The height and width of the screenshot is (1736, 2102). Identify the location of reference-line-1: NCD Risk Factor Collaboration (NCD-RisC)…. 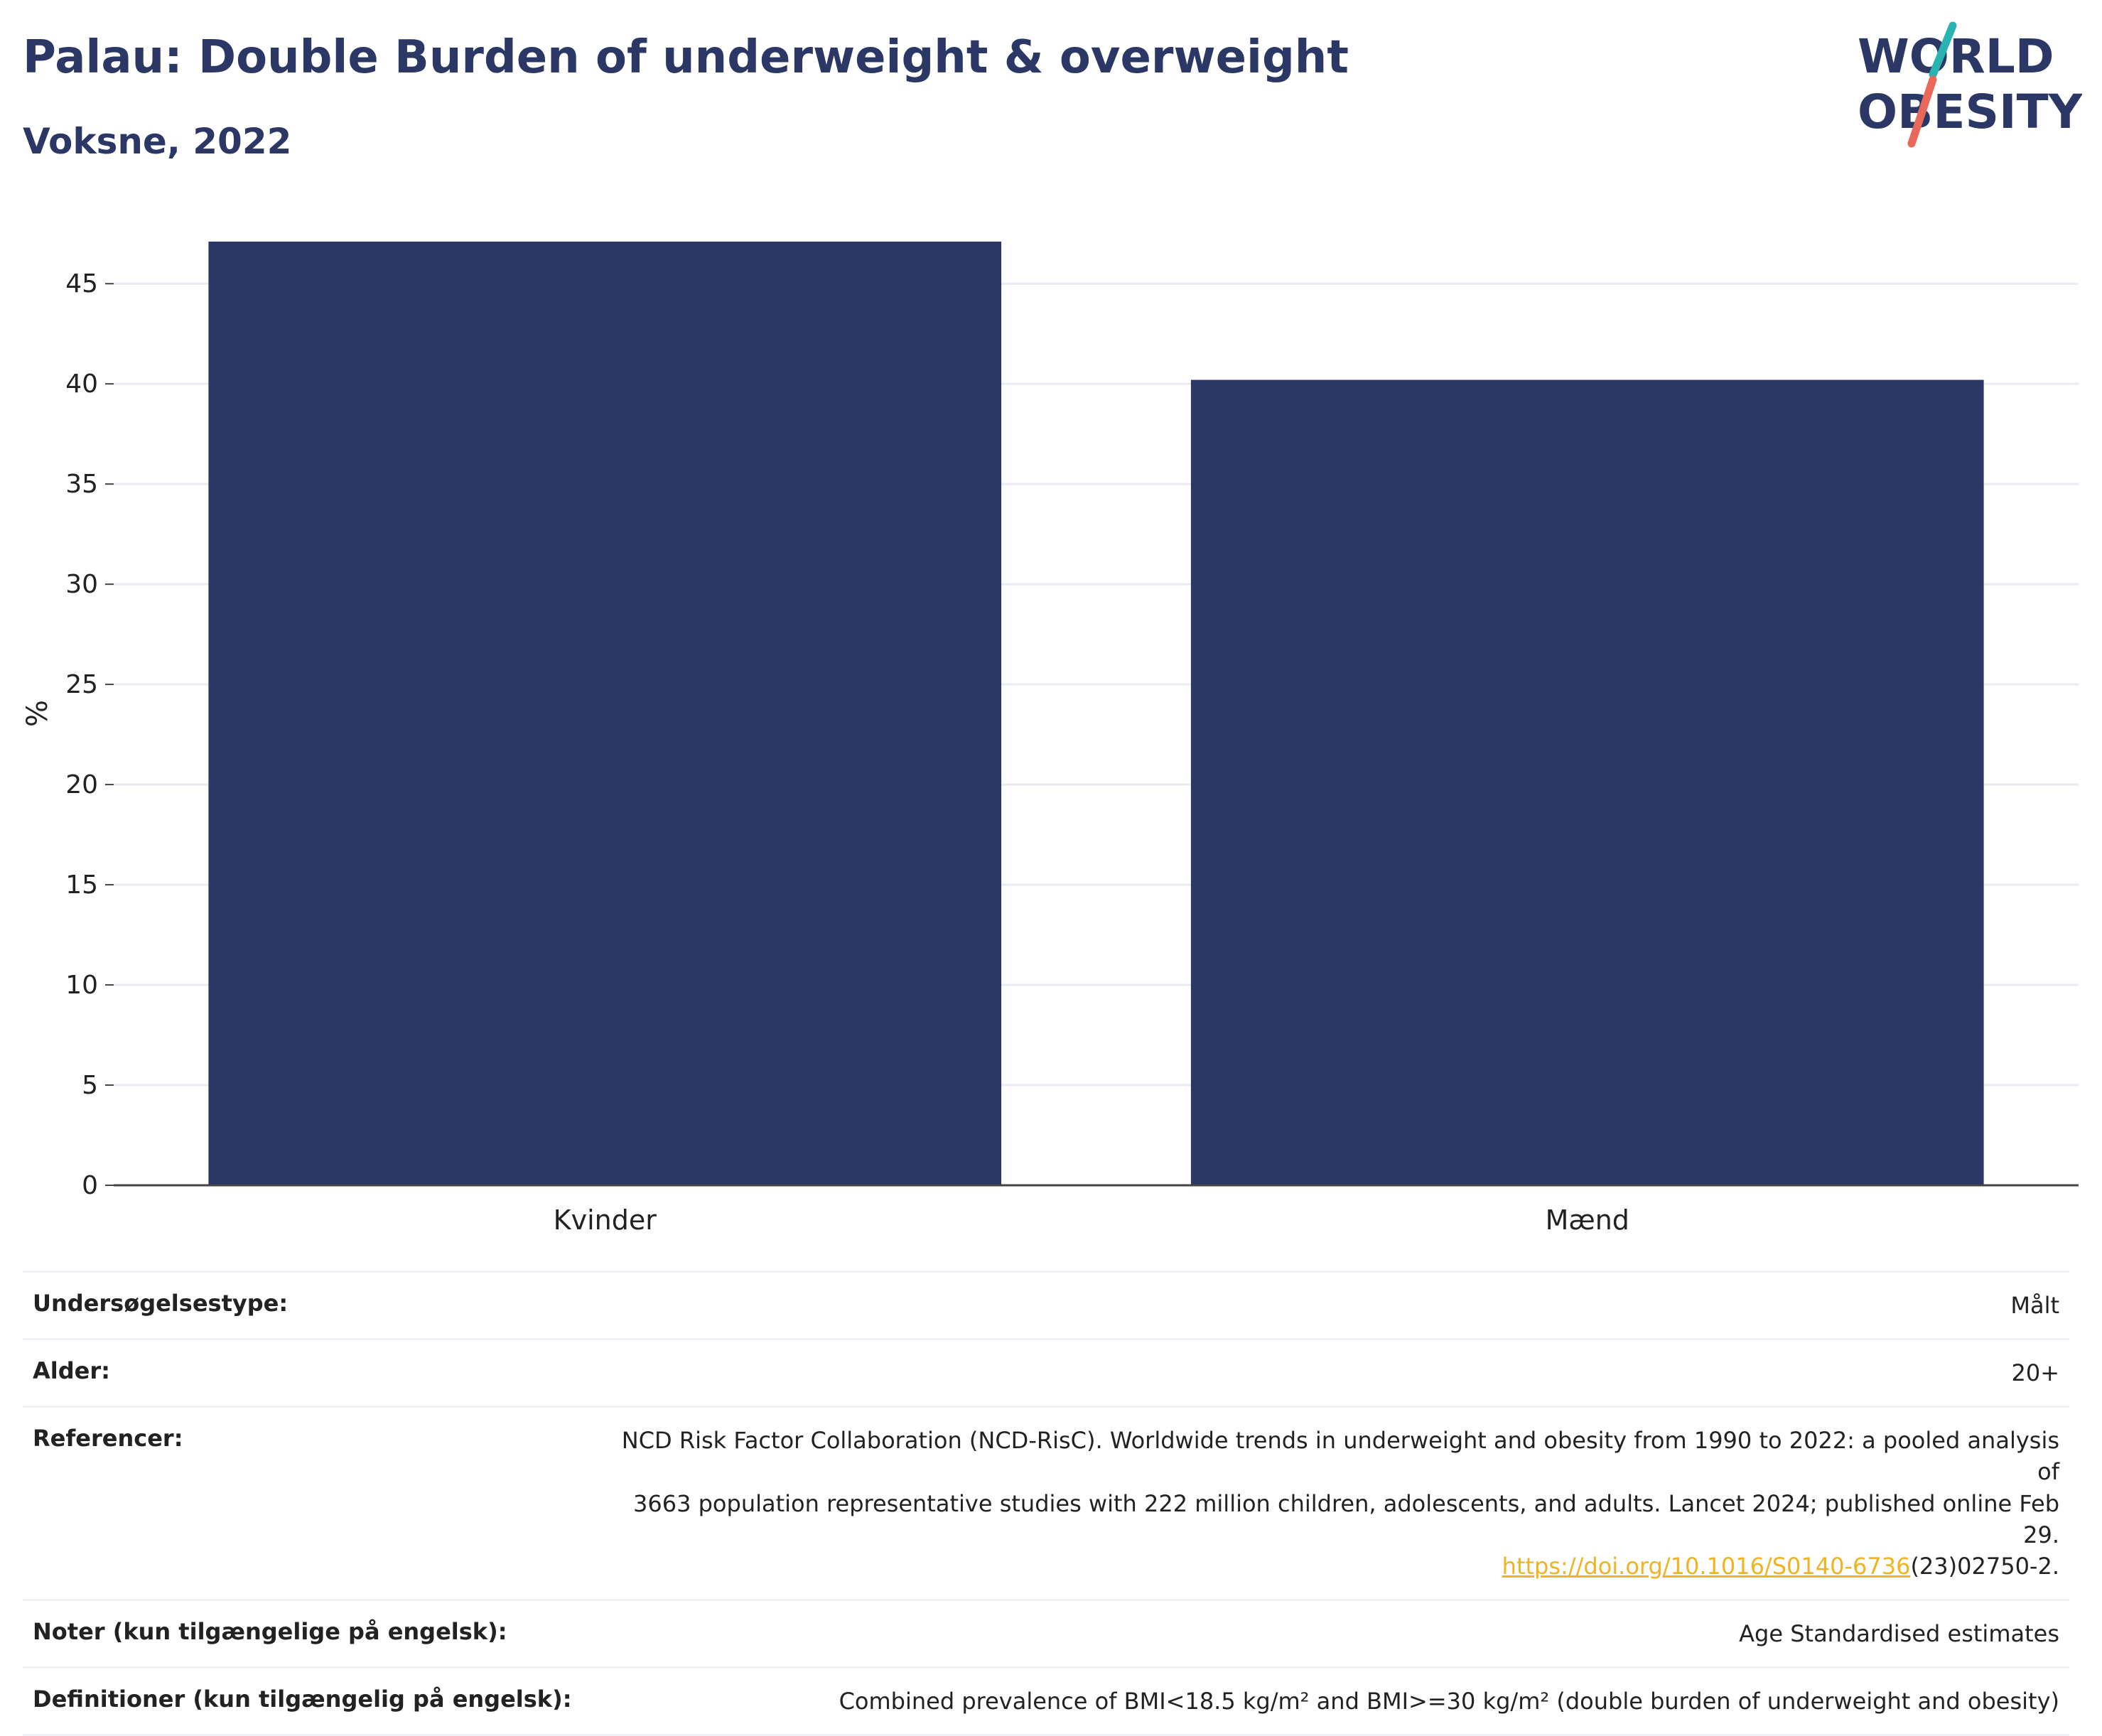
(1340, 1456).